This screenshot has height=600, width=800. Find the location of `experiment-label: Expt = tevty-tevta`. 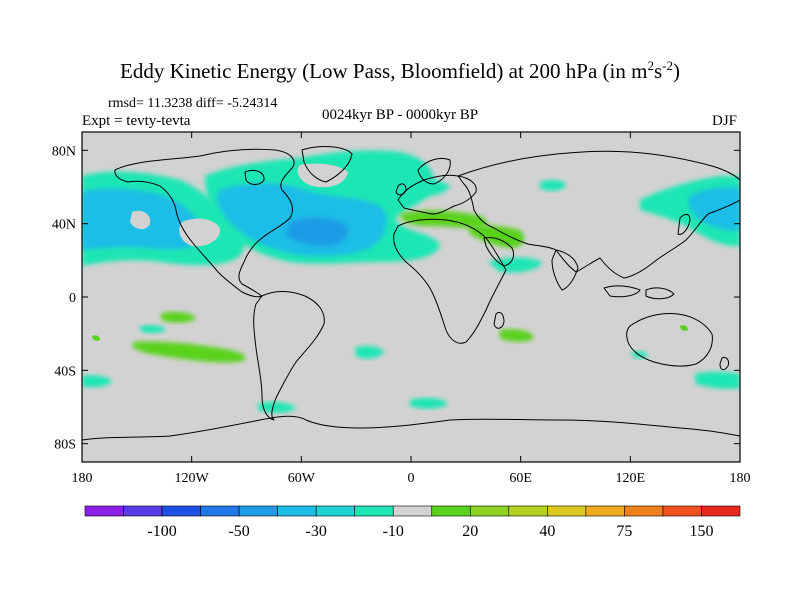

experiment-label: Expt = tevty-tevta is located at coordinates (136, 121).